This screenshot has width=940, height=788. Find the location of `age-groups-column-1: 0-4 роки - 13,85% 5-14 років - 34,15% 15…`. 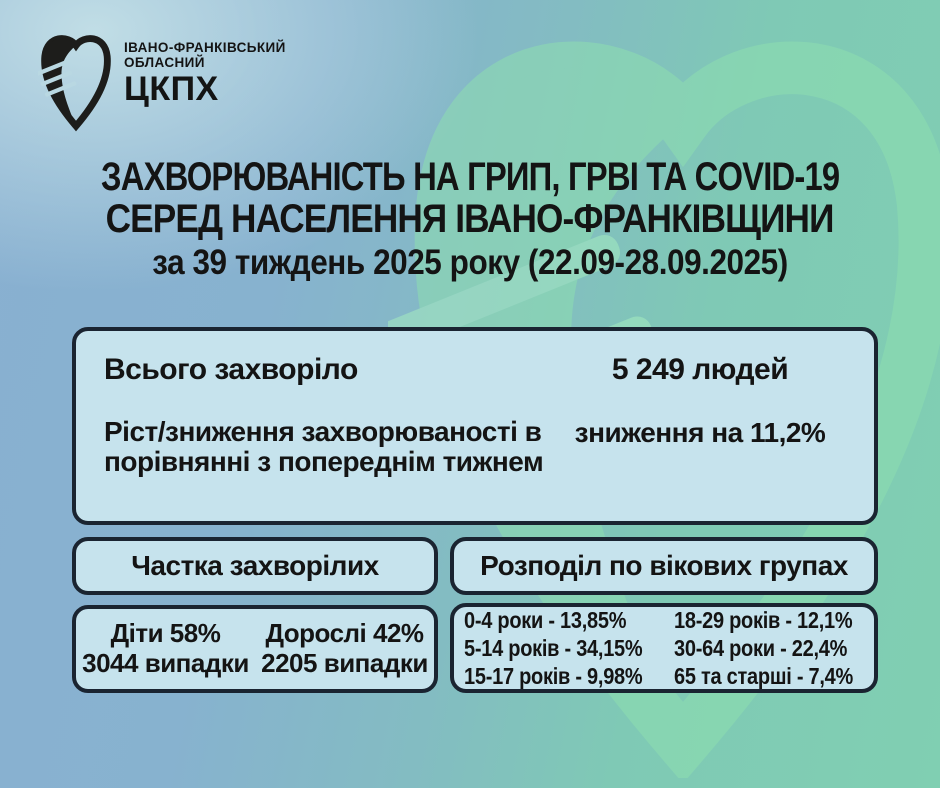

age-groups-column-1: 0-4 роки - 13,85% 5-14 років - 34,15% 15… is located at coordinates (569, 648).